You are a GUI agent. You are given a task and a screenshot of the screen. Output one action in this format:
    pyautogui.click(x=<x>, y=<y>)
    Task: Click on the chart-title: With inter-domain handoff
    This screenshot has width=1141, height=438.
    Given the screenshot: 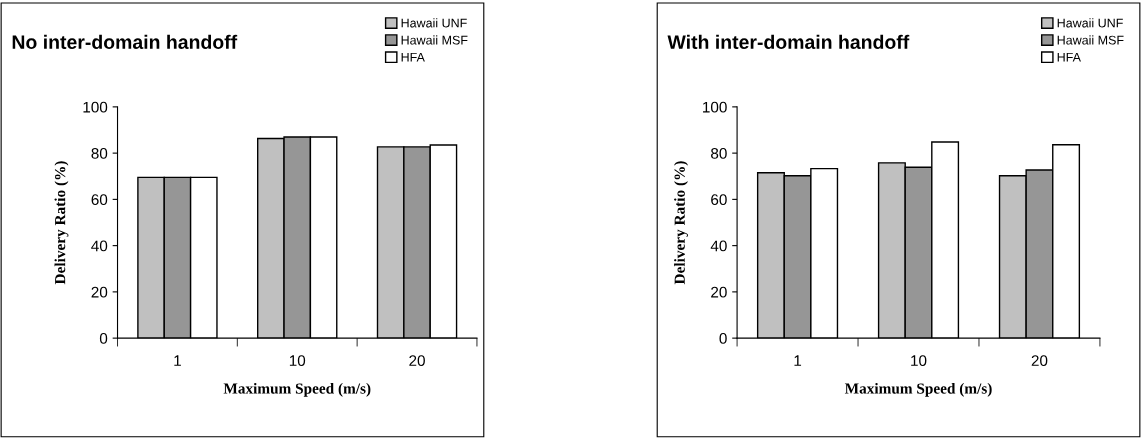 What is the action you would take?
    pyautogui.click(x=788, y=42)
    